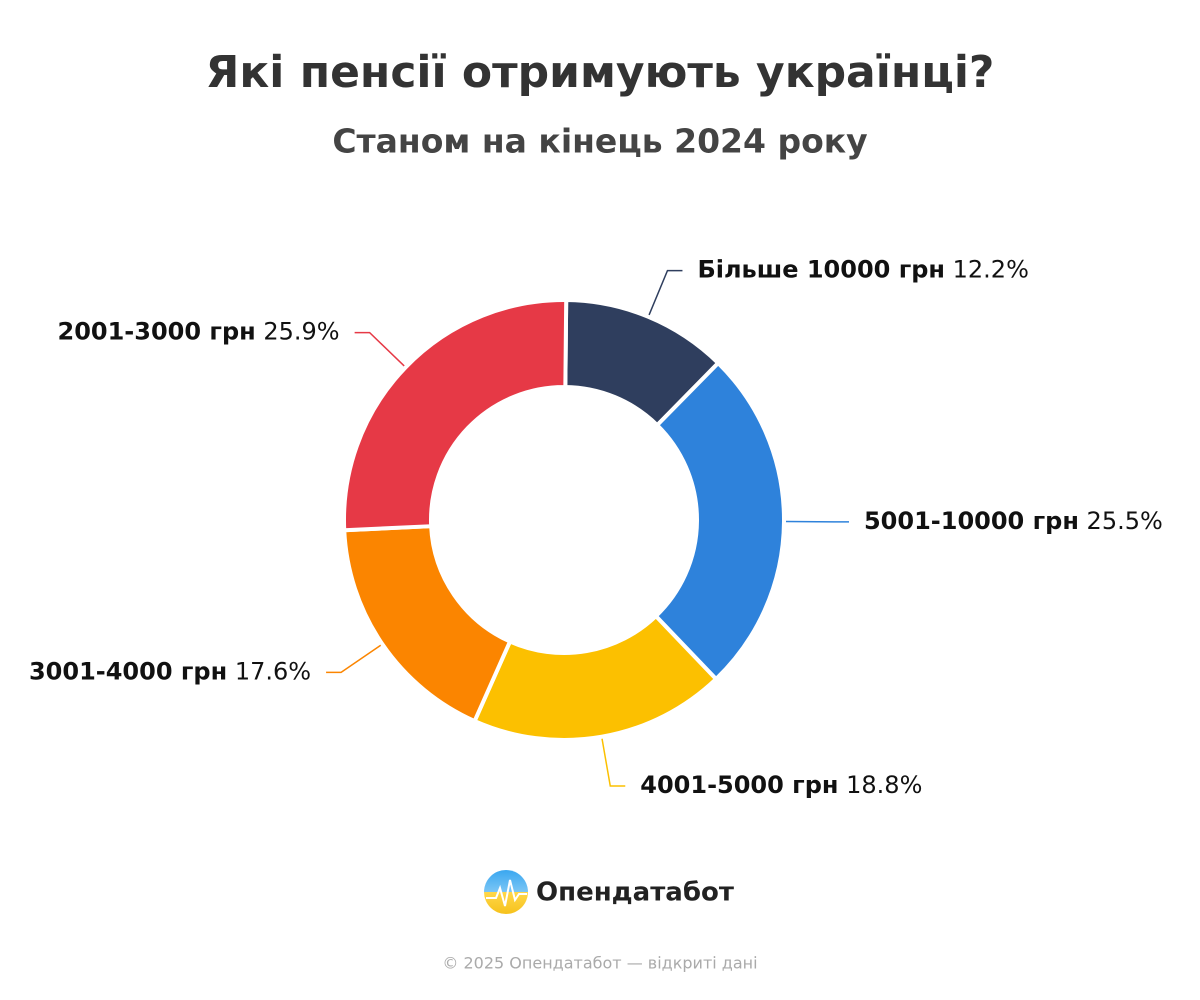 The image size is (1200, 1000). What do you see at coordinates (884, 785) in the screenshot?
I see `value-label: 18.8%` at bounding box center [884, 785].